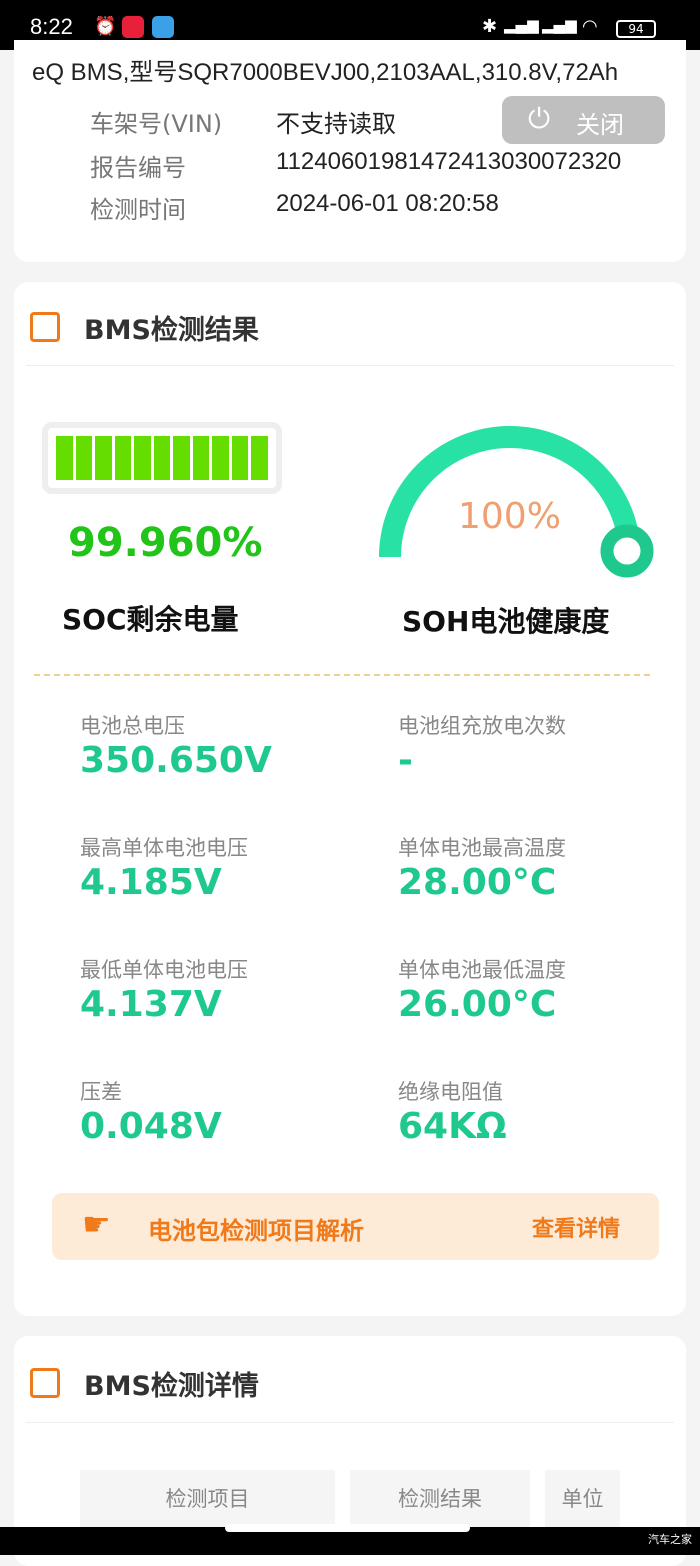 The image size is (700, 1566). Describe the element at coordinates (350, 1539) in the screenshot. I see `navigation-bar: 汽车之家` at that location.